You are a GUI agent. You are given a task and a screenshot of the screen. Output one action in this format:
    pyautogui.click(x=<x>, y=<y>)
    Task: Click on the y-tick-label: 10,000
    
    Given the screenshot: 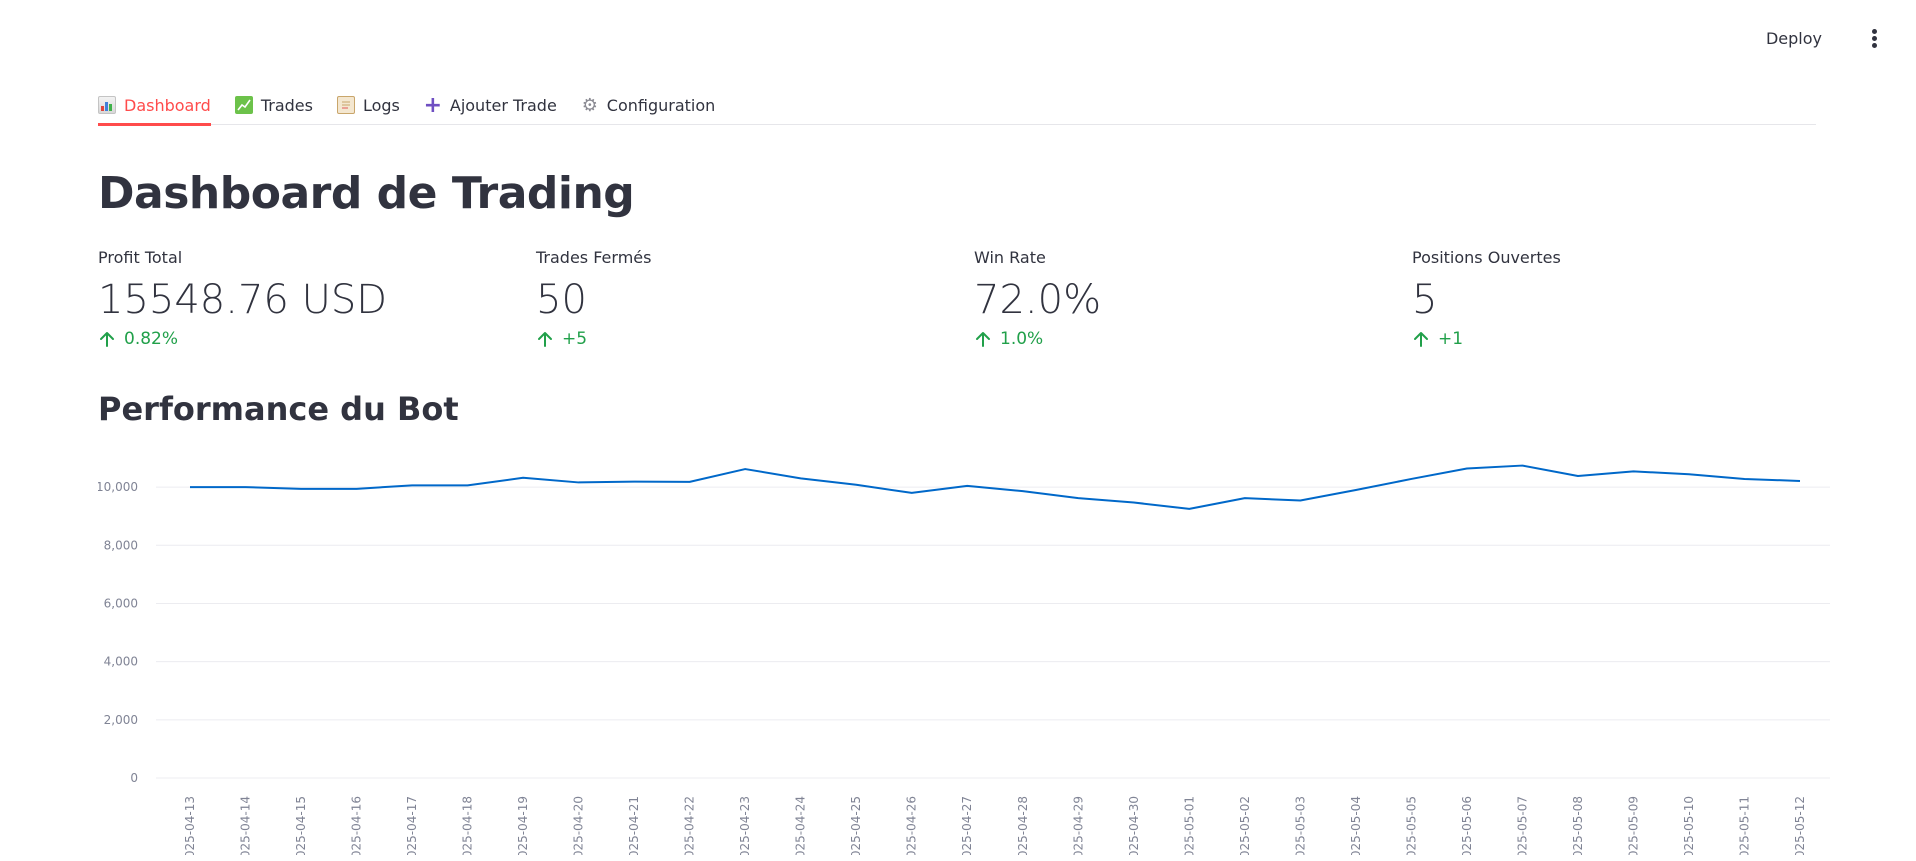 What is the action you would take?
    pyautogui.click(x=118, y=487)
    